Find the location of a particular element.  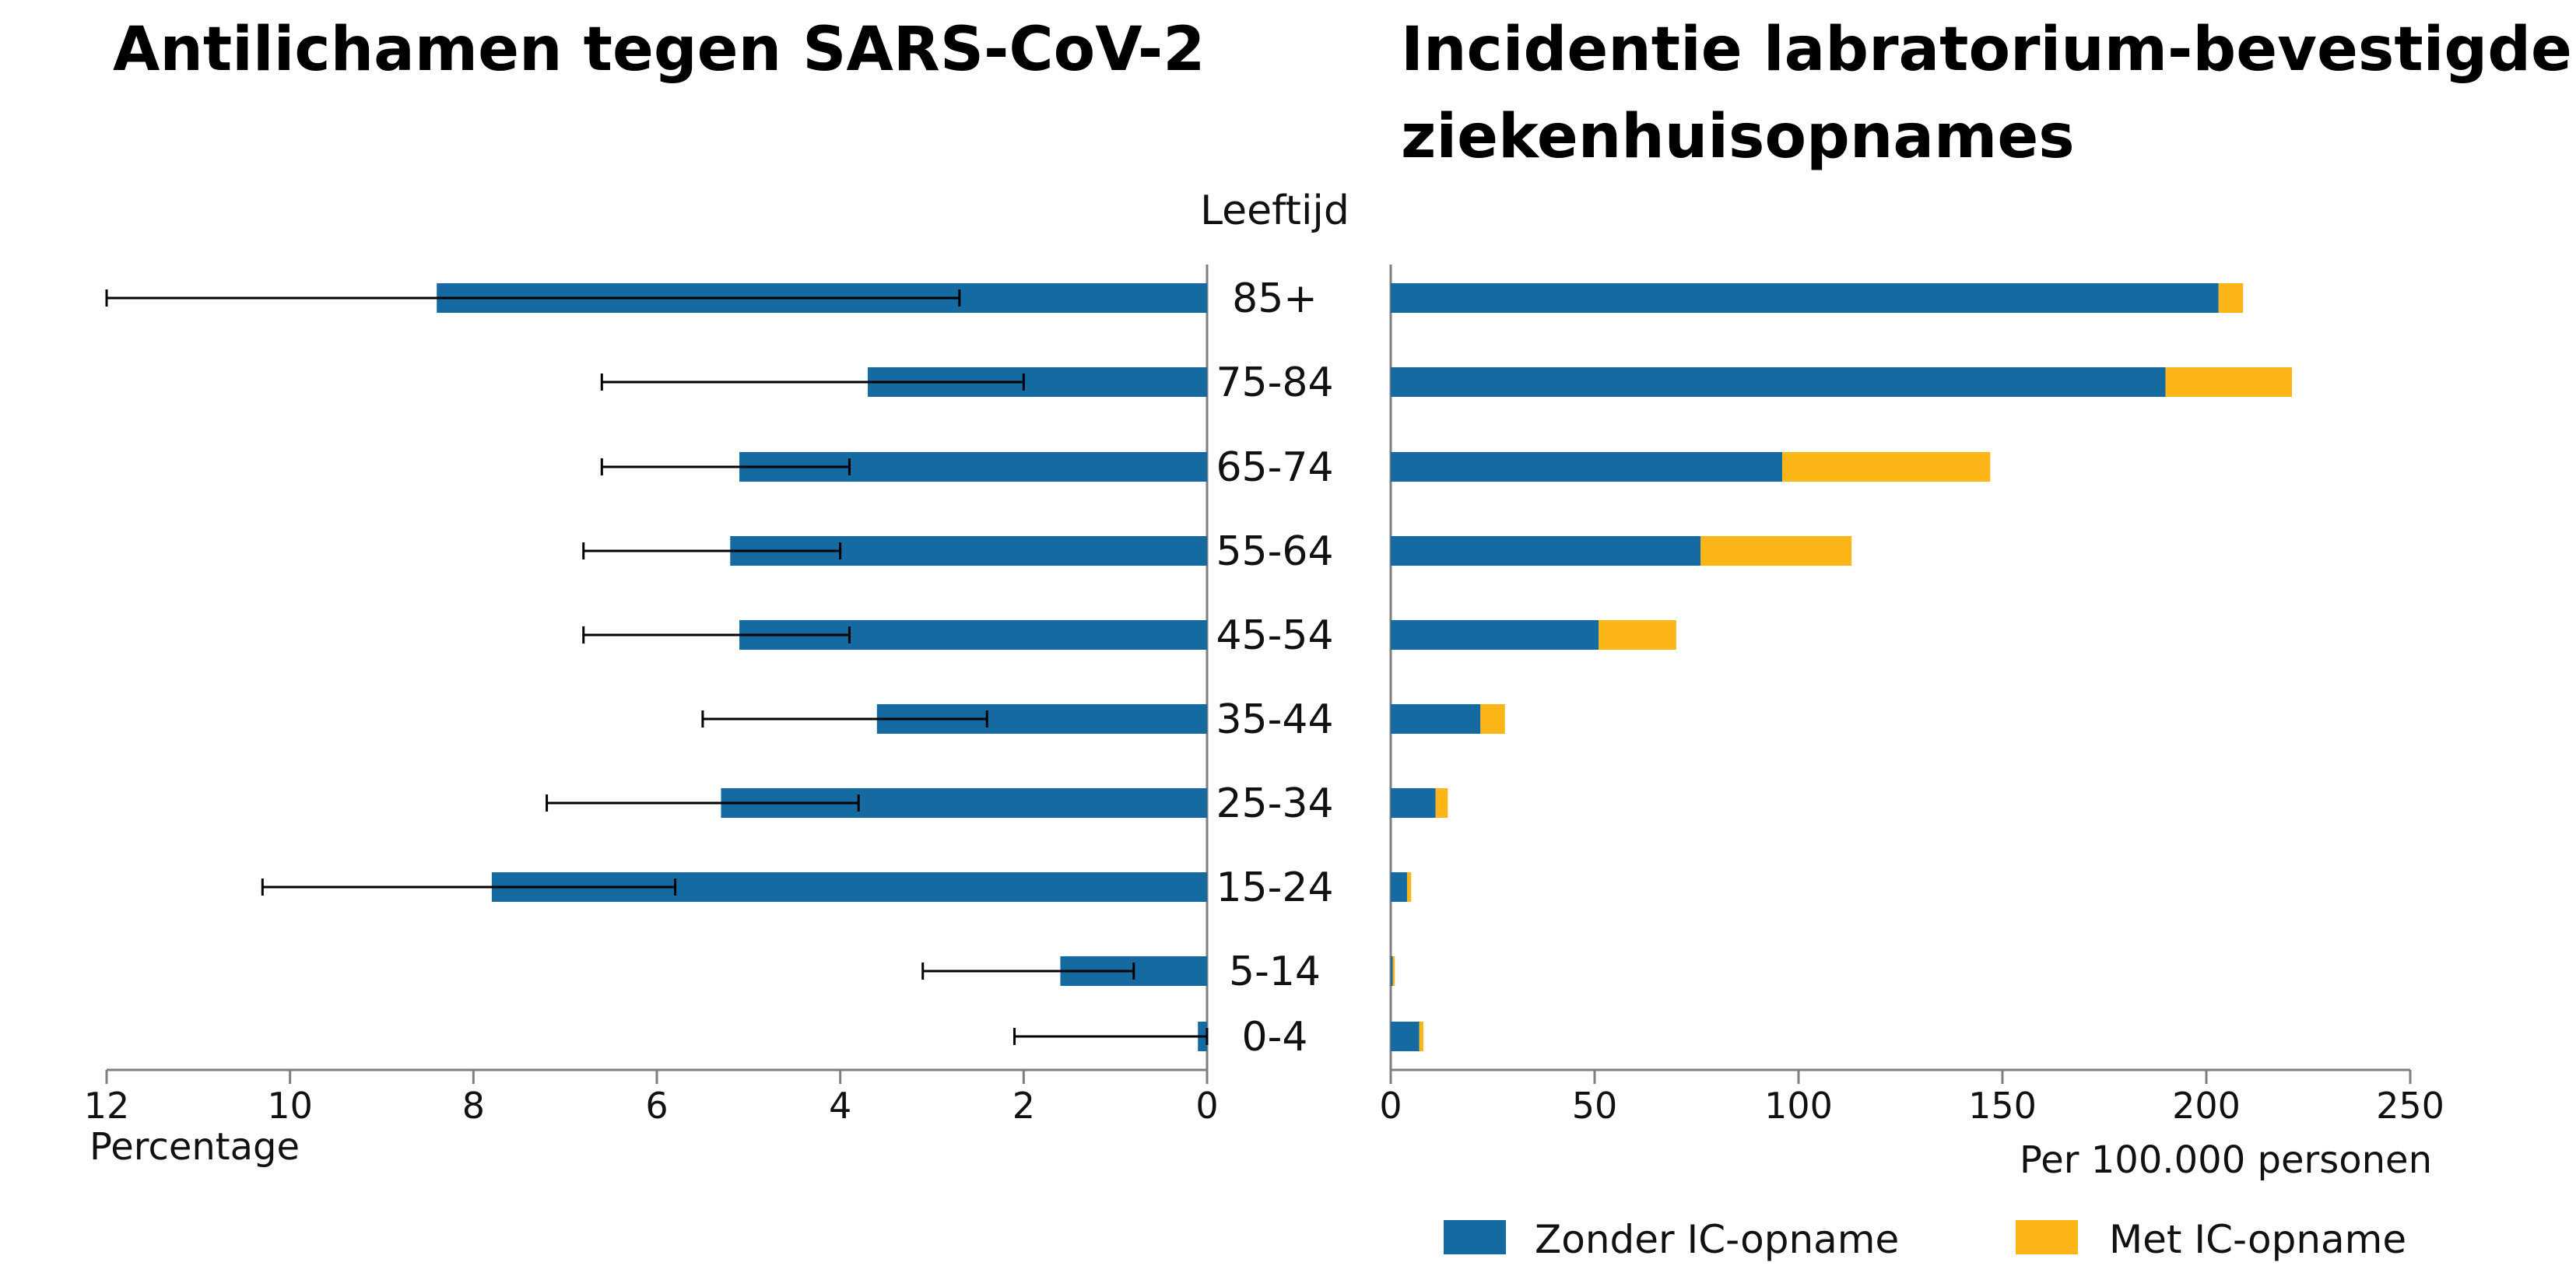

age-category-label: 5-14 is located at coordinates (1275, 972).